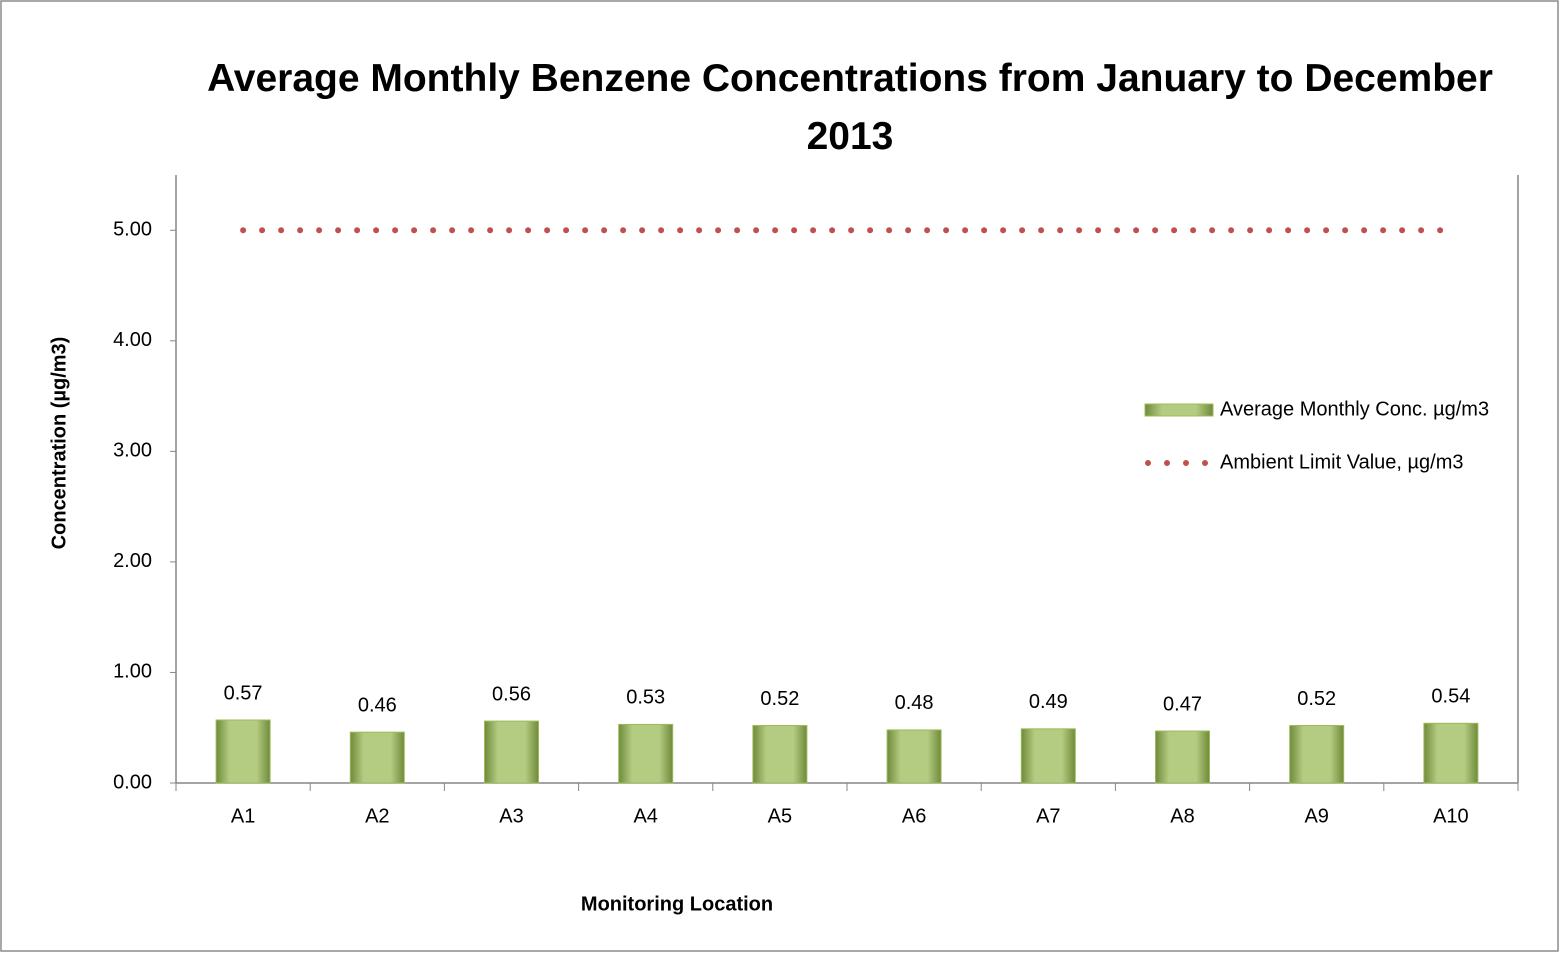 This screenshot has height=953, width=1560. Describe the element at coordinates (132, 230) in the screenshot. I see `y-tick-label: 5.00` at that location.